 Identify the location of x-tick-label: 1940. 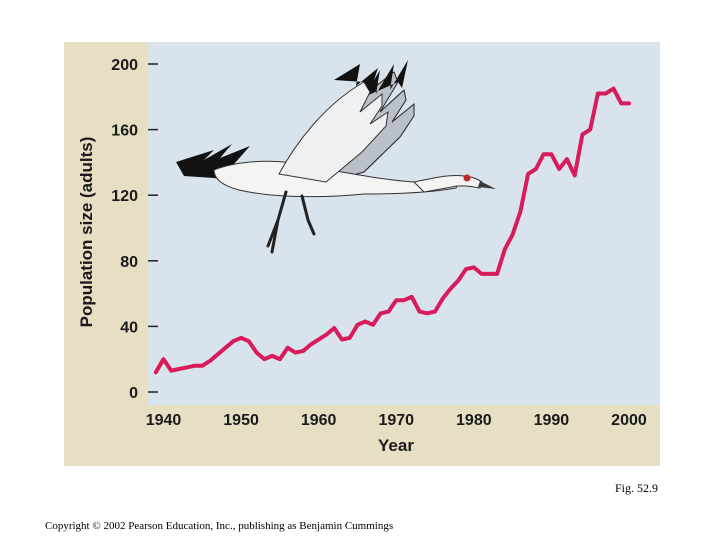
(164, 420).